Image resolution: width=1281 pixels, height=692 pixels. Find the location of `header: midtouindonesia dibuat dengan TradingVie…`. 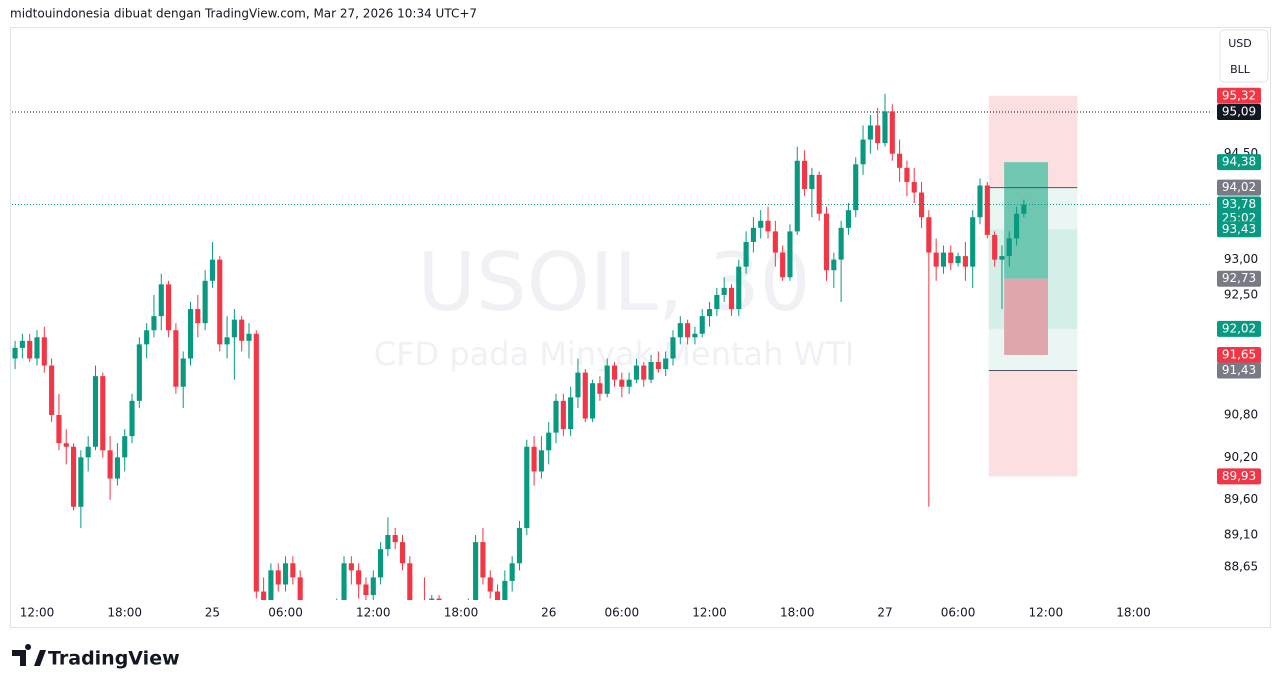

header: midtouindonesia dibuat dengan TradingVie… is located at coordinates (243, 14).